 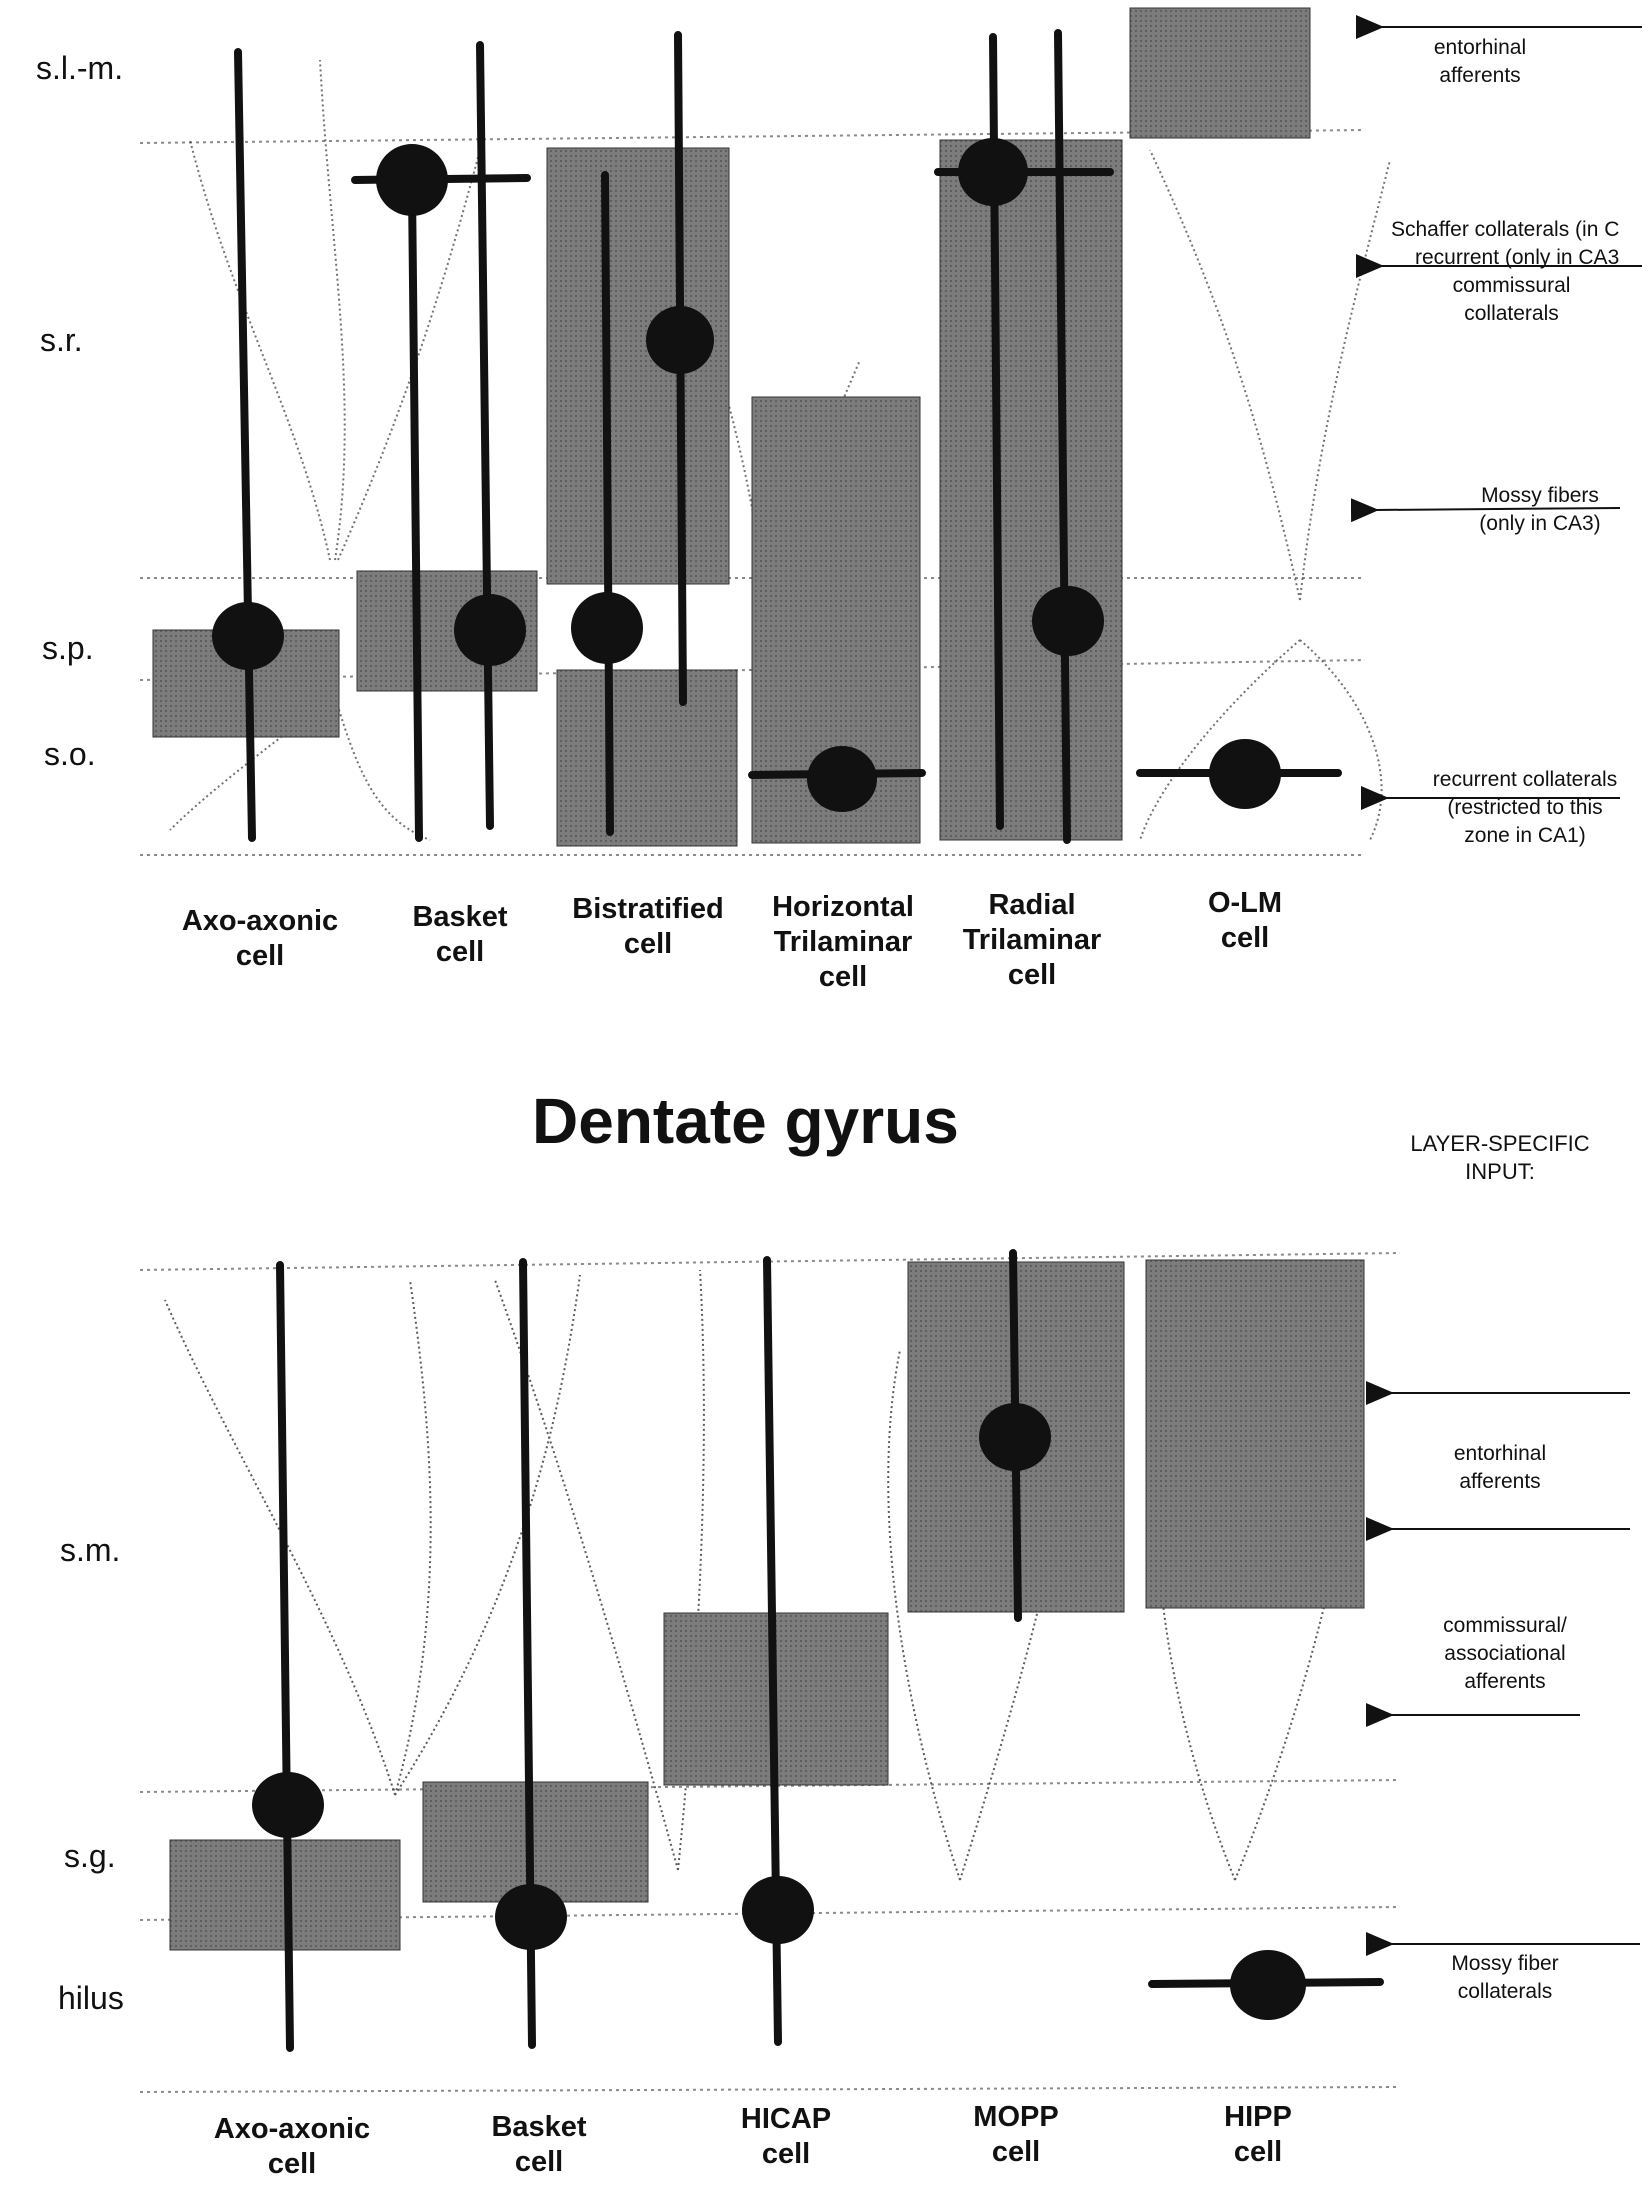 What do you see at coordinates (607, 628) in the screenshot?
I see `bistratified-soma-a` at bounding box center [607, 628].